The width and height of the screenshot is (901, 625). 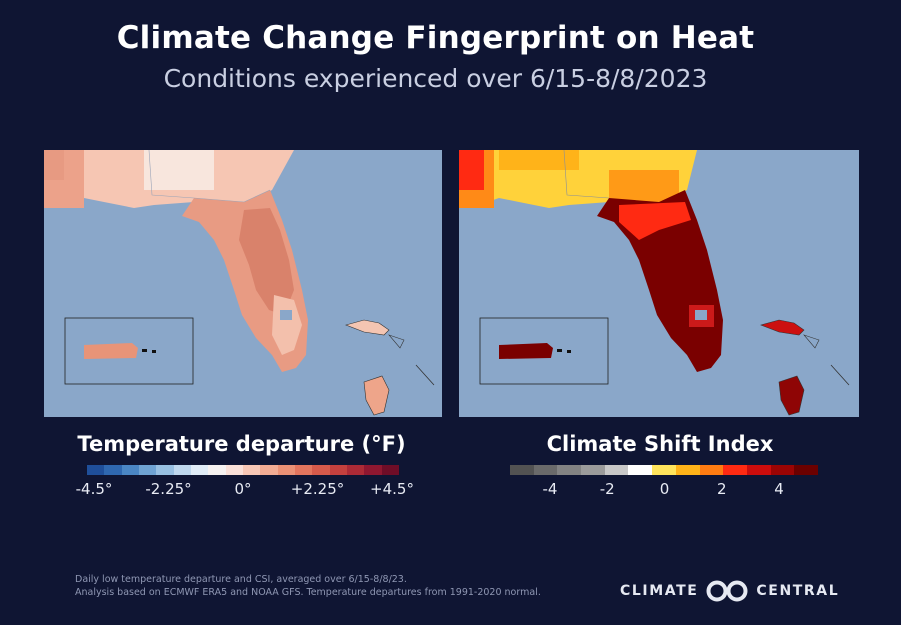 I want to click on caribbean-inset-box, so click(x=129, y=351).